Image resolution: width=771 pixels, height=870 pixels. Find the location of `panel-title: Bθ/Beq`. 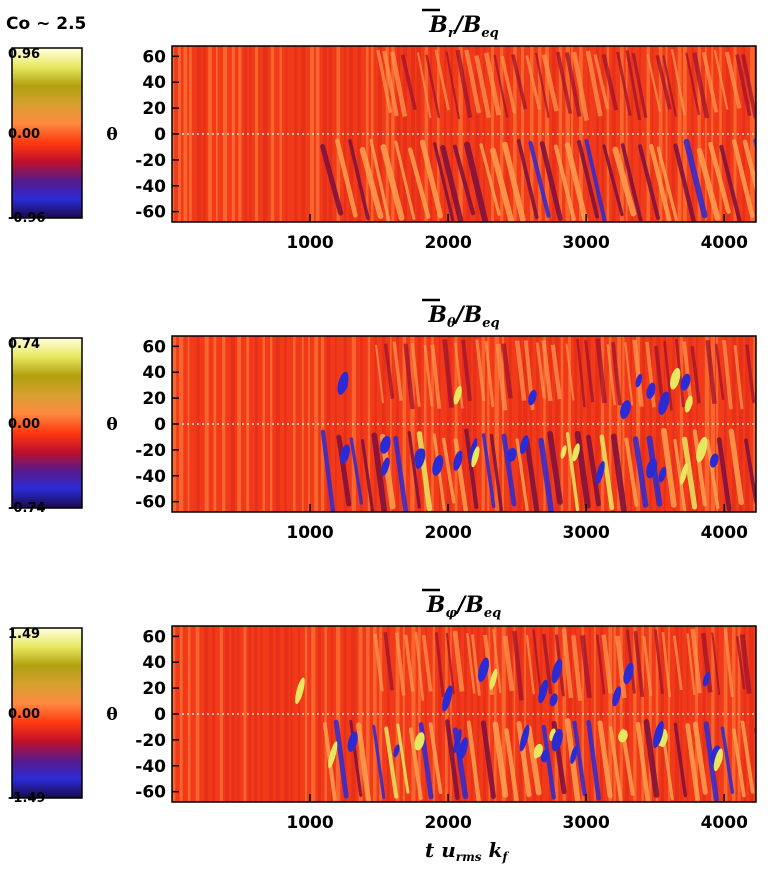

panel-title: Bθ/Beq is located at coordinates (463, 316).